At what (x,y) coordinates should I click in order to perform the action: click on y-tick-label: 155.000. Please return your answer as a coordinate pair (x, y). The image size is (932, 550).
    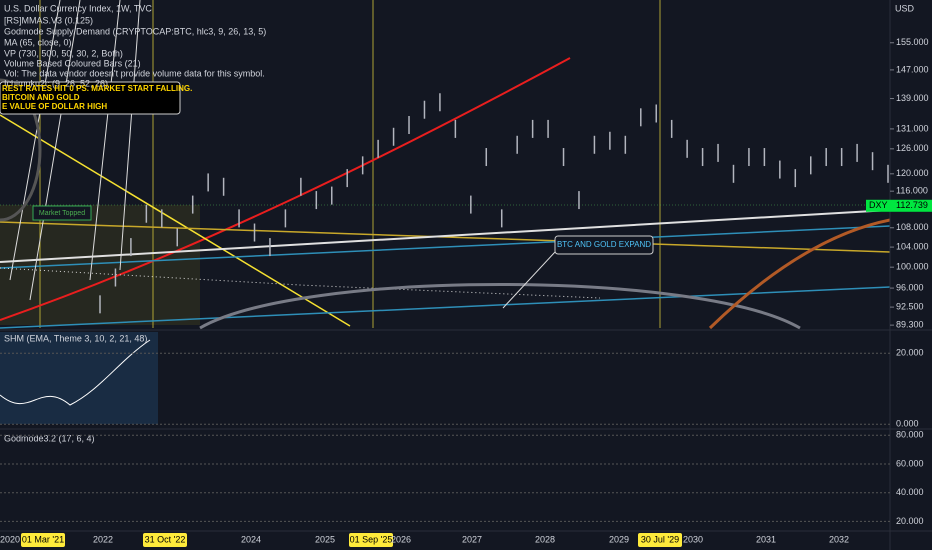
    Looking at the image, I should click on (912, 42).